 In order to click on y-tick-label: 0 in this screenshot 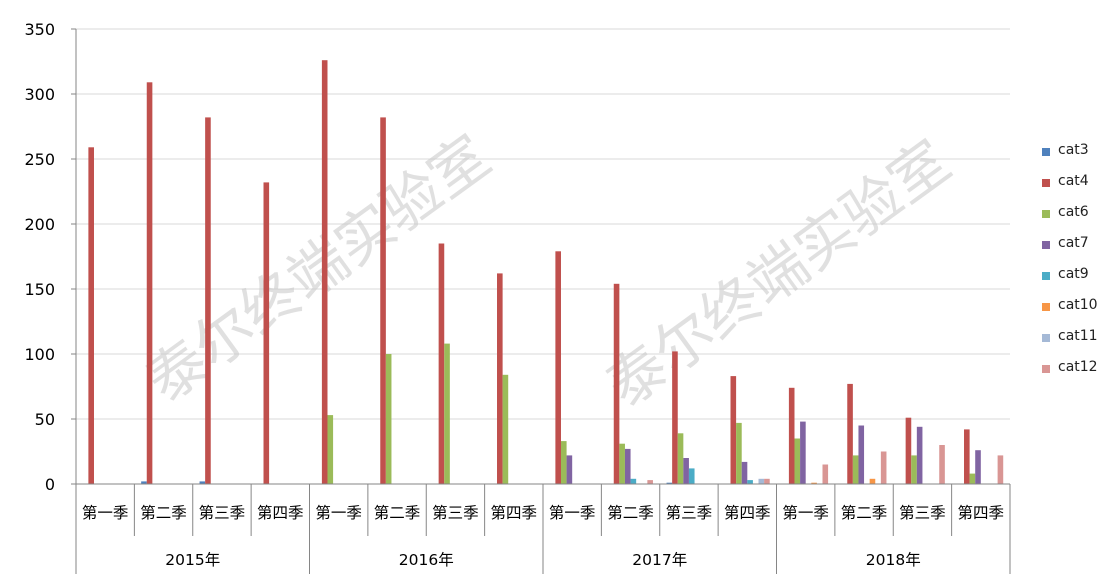, I will do `click(50, 484)`.